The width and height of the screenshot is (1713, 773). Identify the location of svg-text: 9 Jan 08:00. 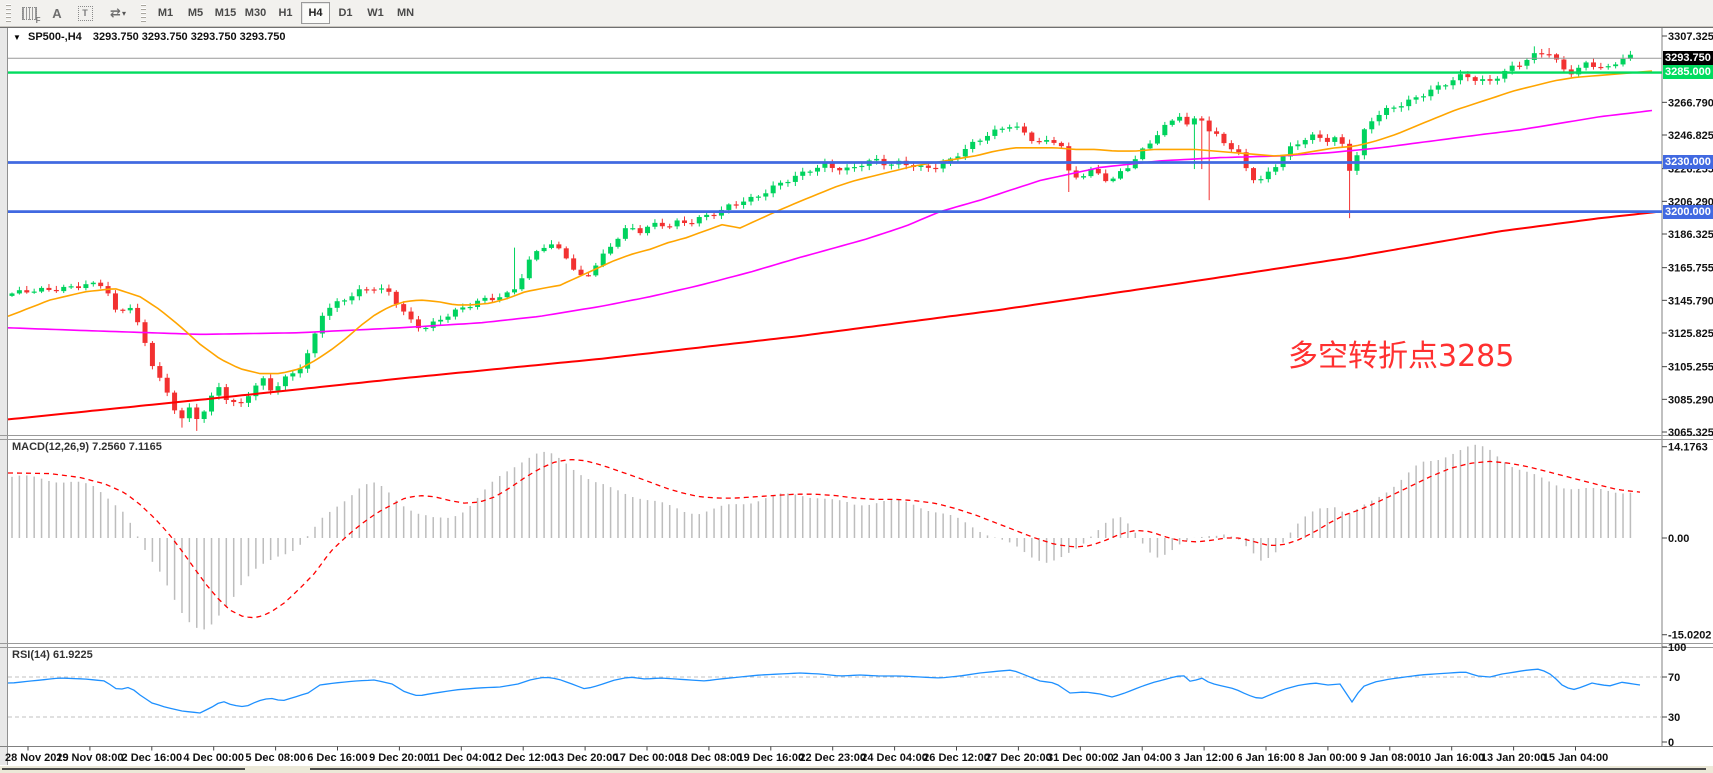
(1389, 758).